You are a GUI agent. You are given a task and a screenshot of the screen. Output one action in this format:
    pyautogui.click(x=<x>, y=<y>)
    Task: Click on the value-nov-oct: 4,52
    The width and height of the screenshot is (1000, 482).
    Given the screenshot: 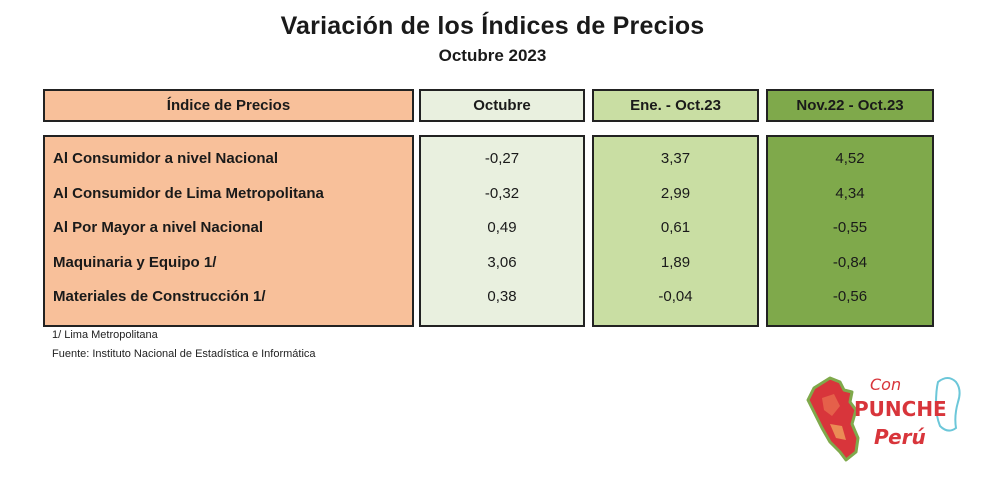 What is the action you would take?
    pyautogui.click(x=850, y=158)
    